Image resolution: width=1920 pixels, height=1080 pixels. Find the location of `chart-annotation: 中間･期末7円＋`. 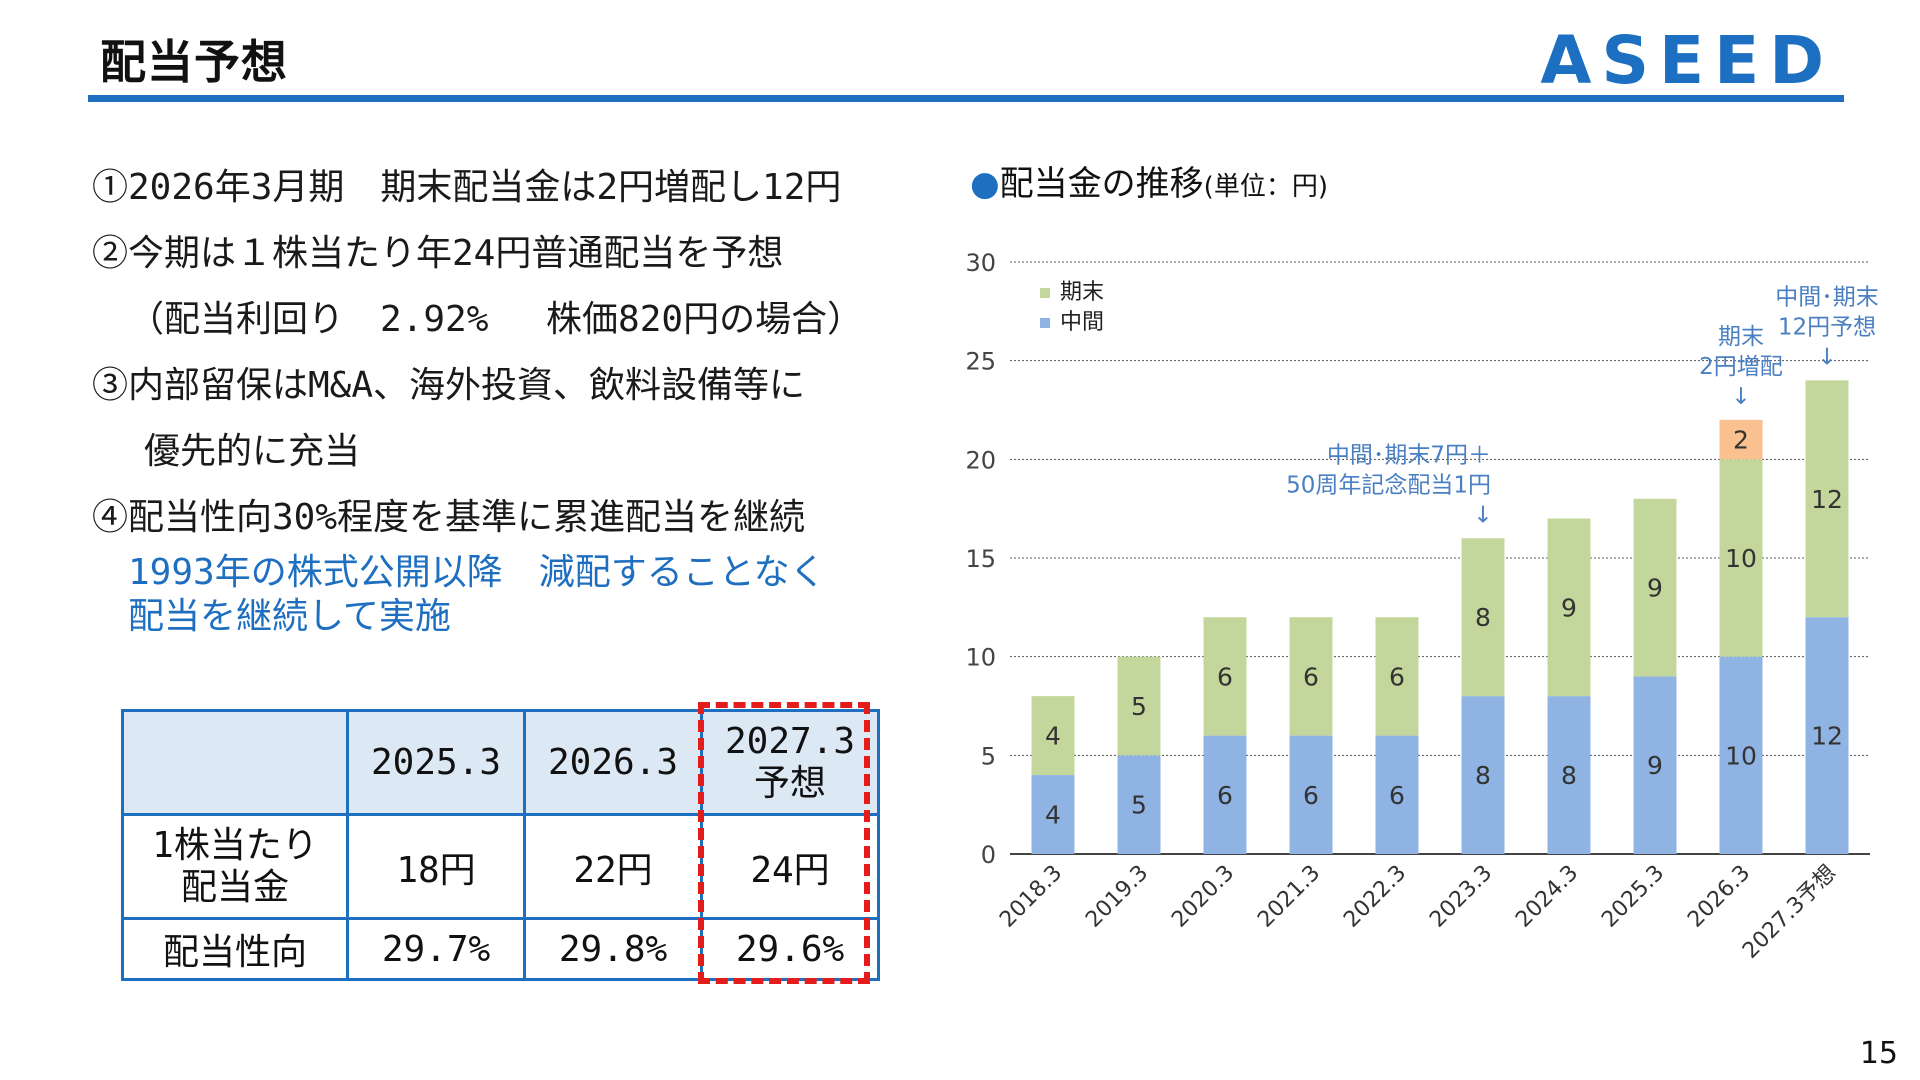

chart-annotation: 中間･期末7円＋ is located at coordinates (1409, 455).